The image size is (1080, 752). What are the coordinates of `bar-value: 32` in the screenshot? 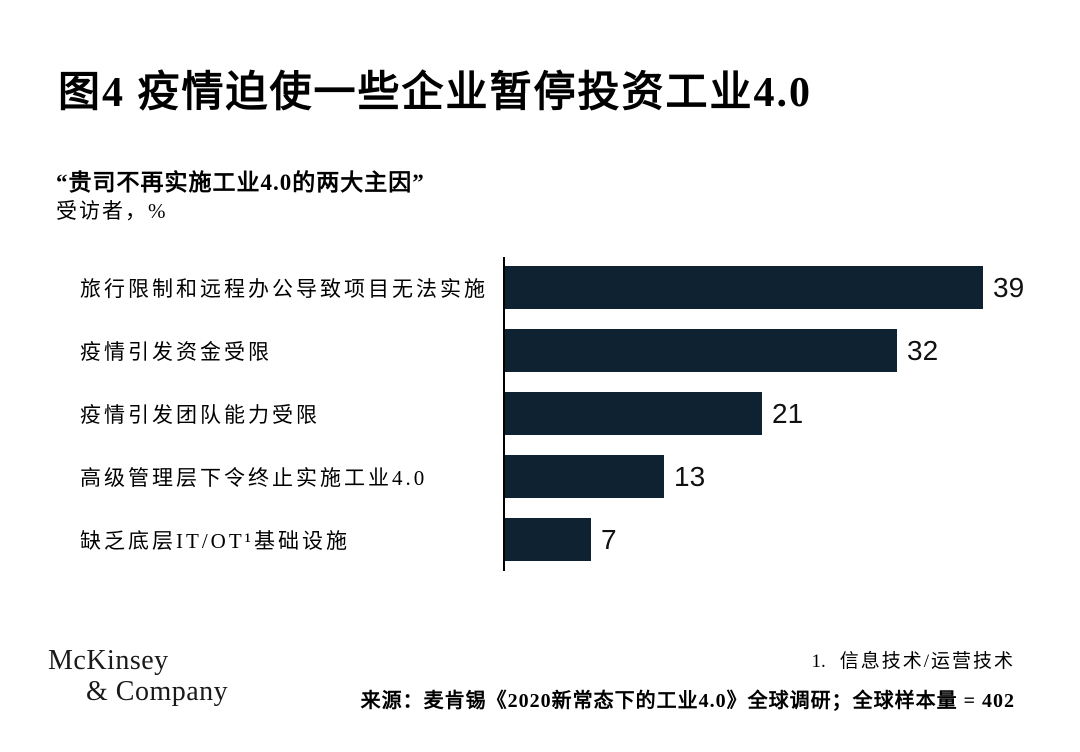 It's located at (923, 350).